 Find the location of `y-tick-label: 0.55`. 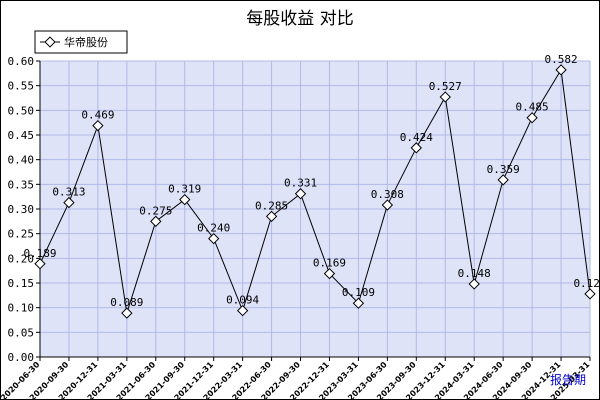

y-tick-label: 0.55 is located at coordinates (21, 86).